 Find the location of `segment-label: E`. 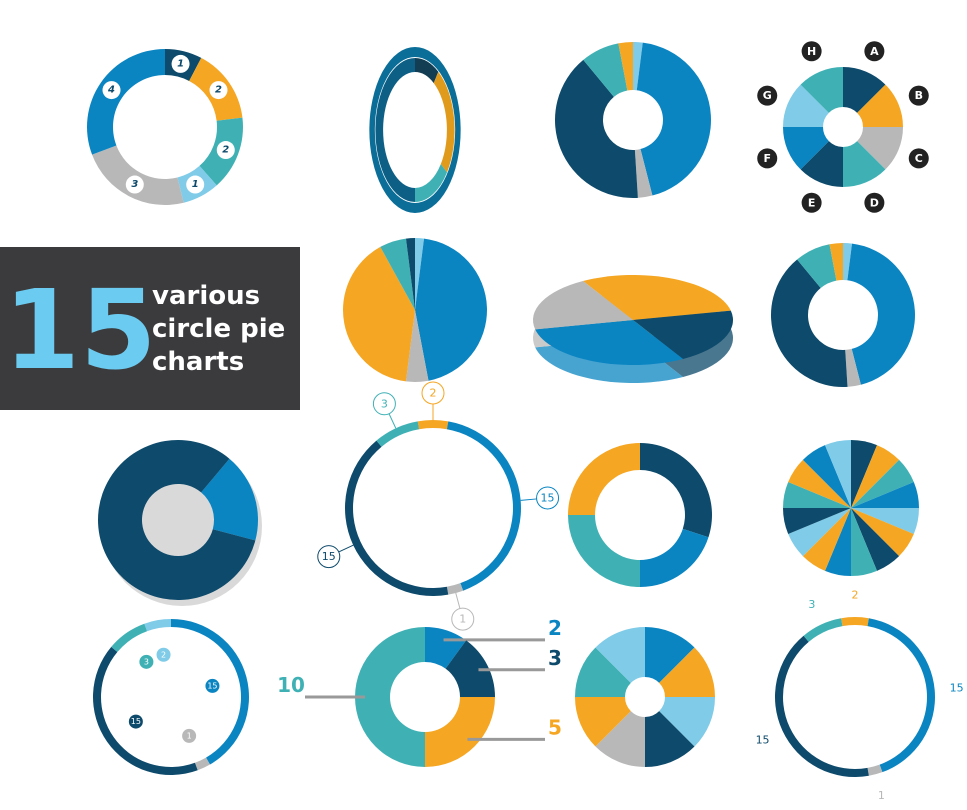

segment-label: E is located at coordinates (812, 202).